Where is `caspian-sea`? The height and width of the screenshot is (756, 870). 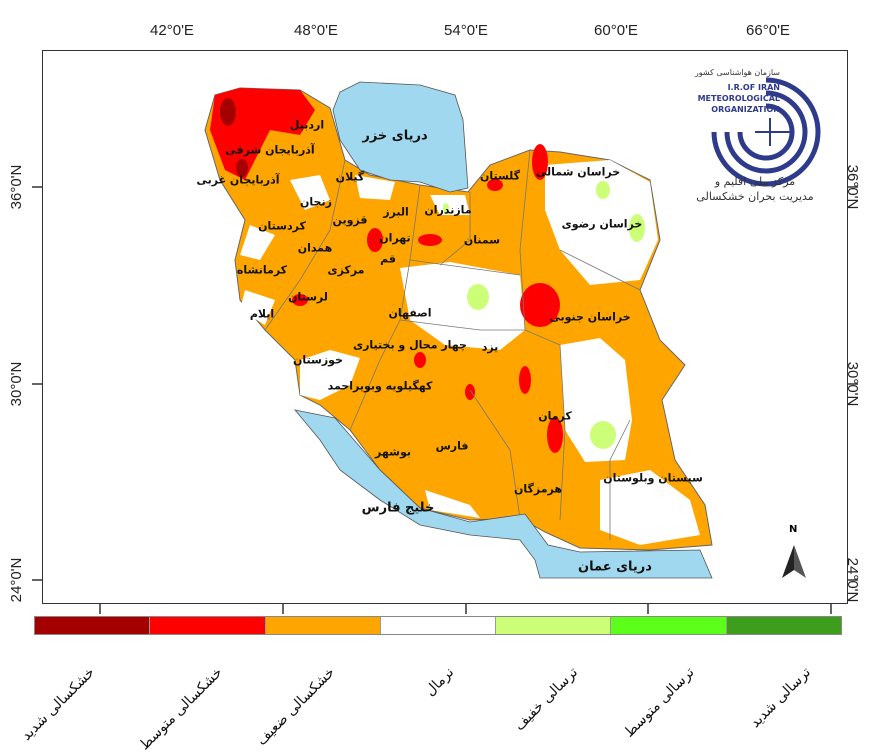 caspian-sea is located at coordinates (400, 137).